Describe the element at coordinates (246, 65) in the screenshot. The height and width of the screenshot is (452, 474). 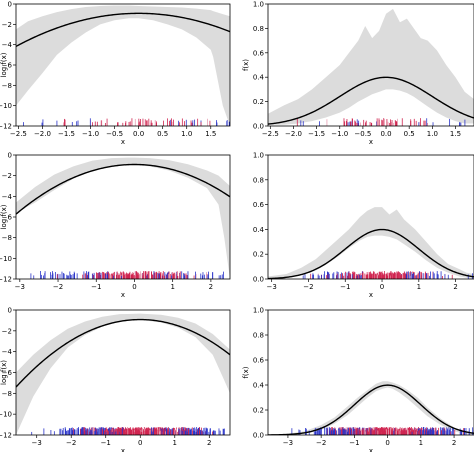
I see `y-axis-label: f(x)` at that location.